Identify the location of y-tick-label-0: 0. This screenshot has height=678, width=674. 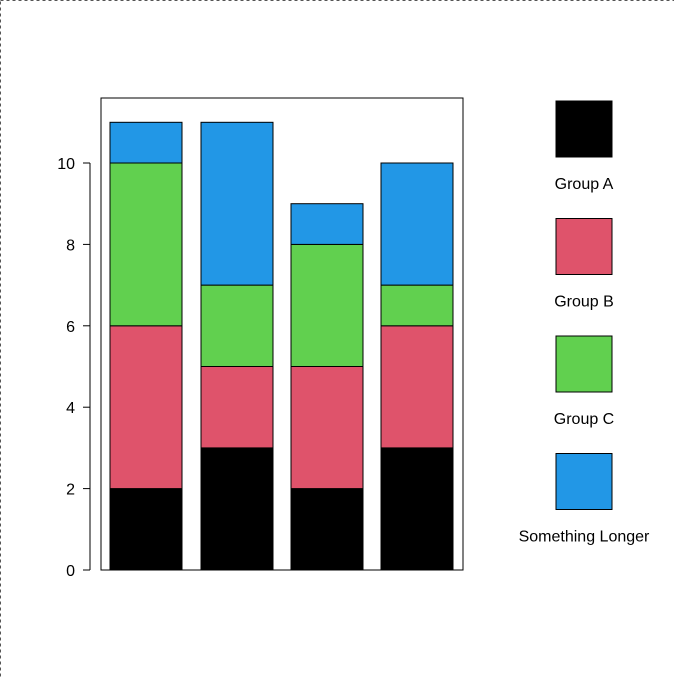
(70, 571).